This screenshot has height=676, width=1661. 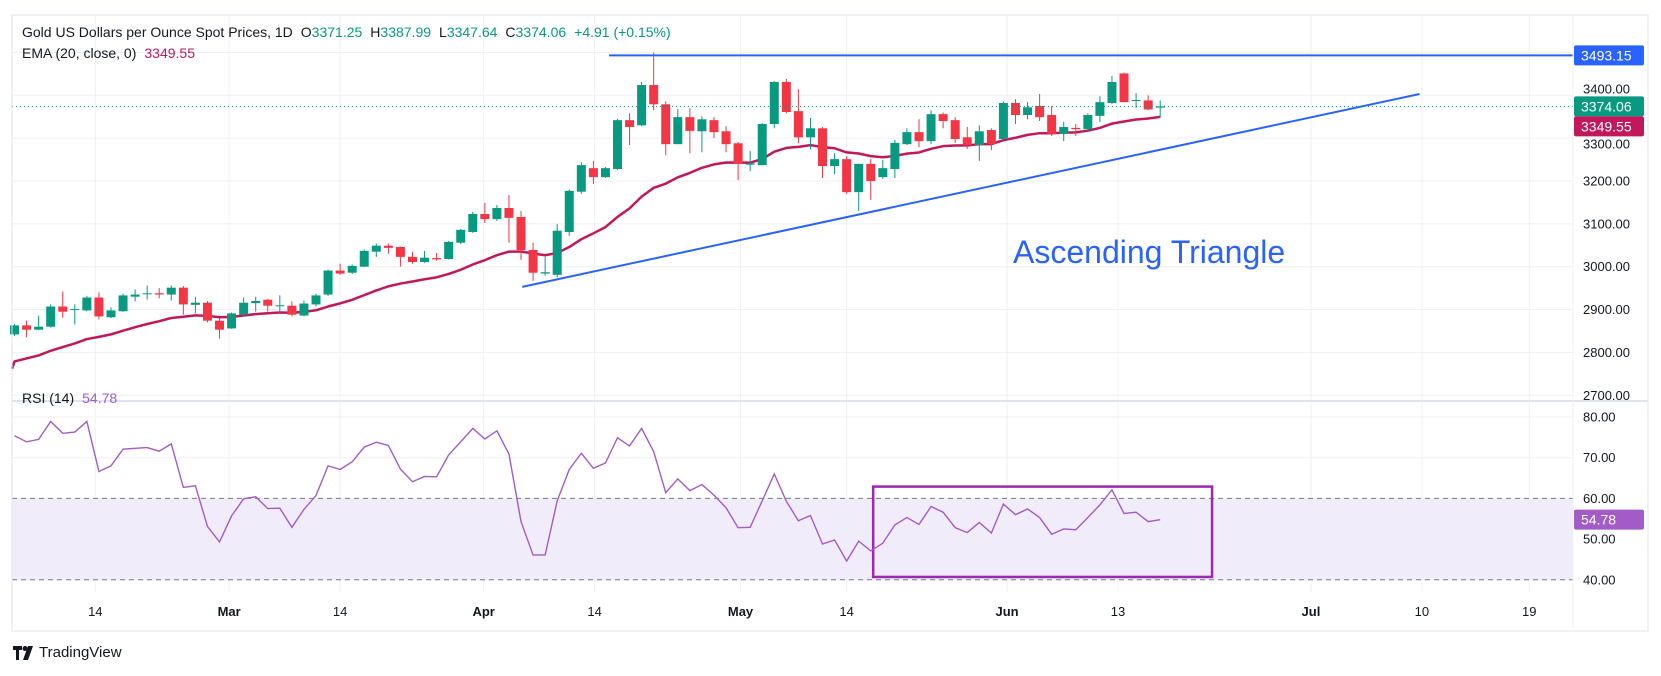 What do you see at coordinates (1606, 266) in the screenshot?
I see `price-axis-label: 3000.00` at bounding box center [1606, 266].